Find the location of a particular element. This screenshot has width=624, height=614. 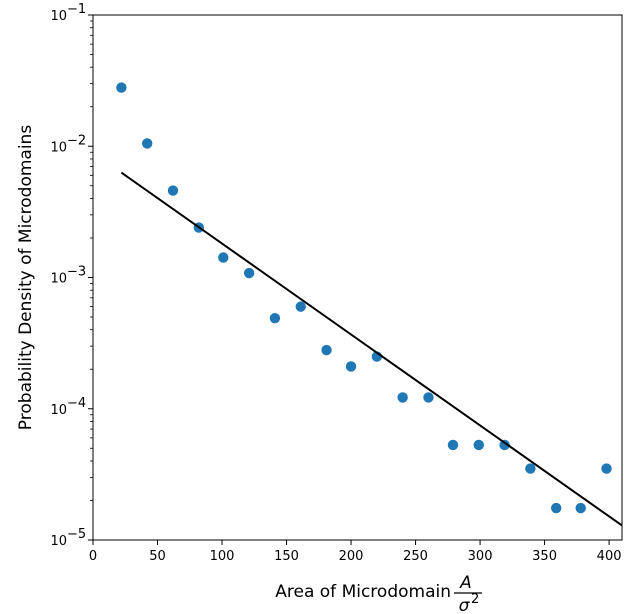

y-axis-label: Probability Density of Microdomains is located at coordinates (26, 278).